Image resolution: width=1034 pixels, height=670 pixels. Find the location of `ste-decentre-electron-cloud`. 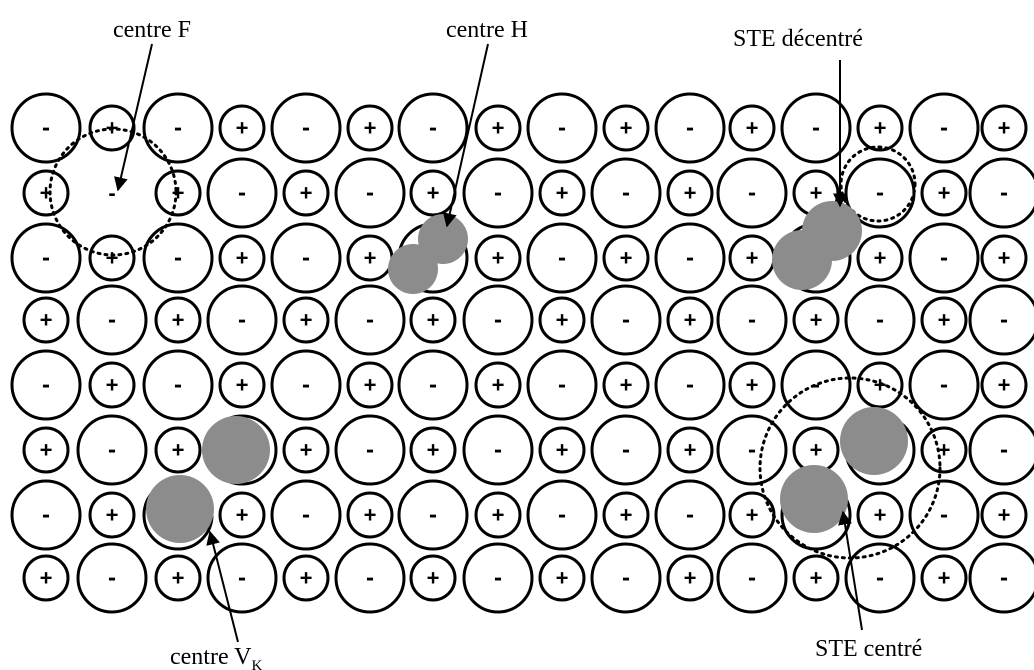

ste-decentre-electron-cloud is located at coordinates (878, 184).